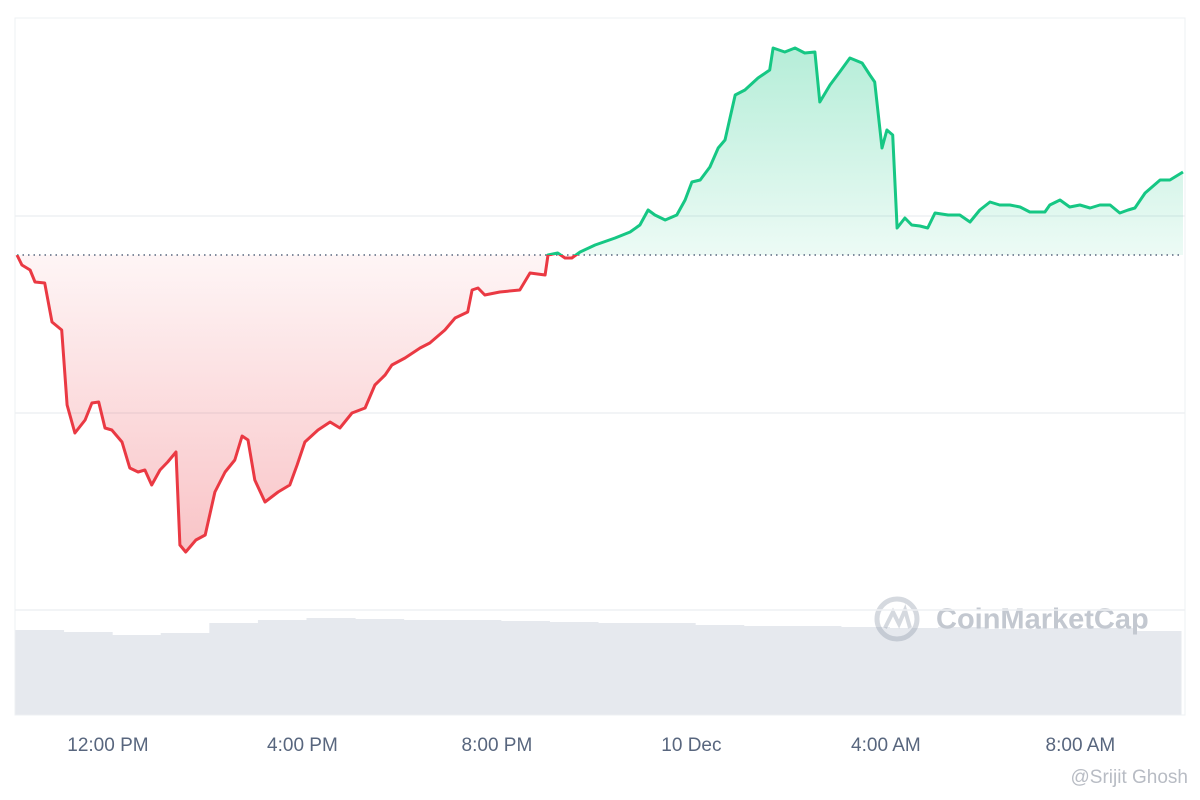 This screenshot has height=800, width=1200. Describe the element at coordinates (1130, 777) in the screenshot. I see `credit: @Srijit Ghosh` at that location.